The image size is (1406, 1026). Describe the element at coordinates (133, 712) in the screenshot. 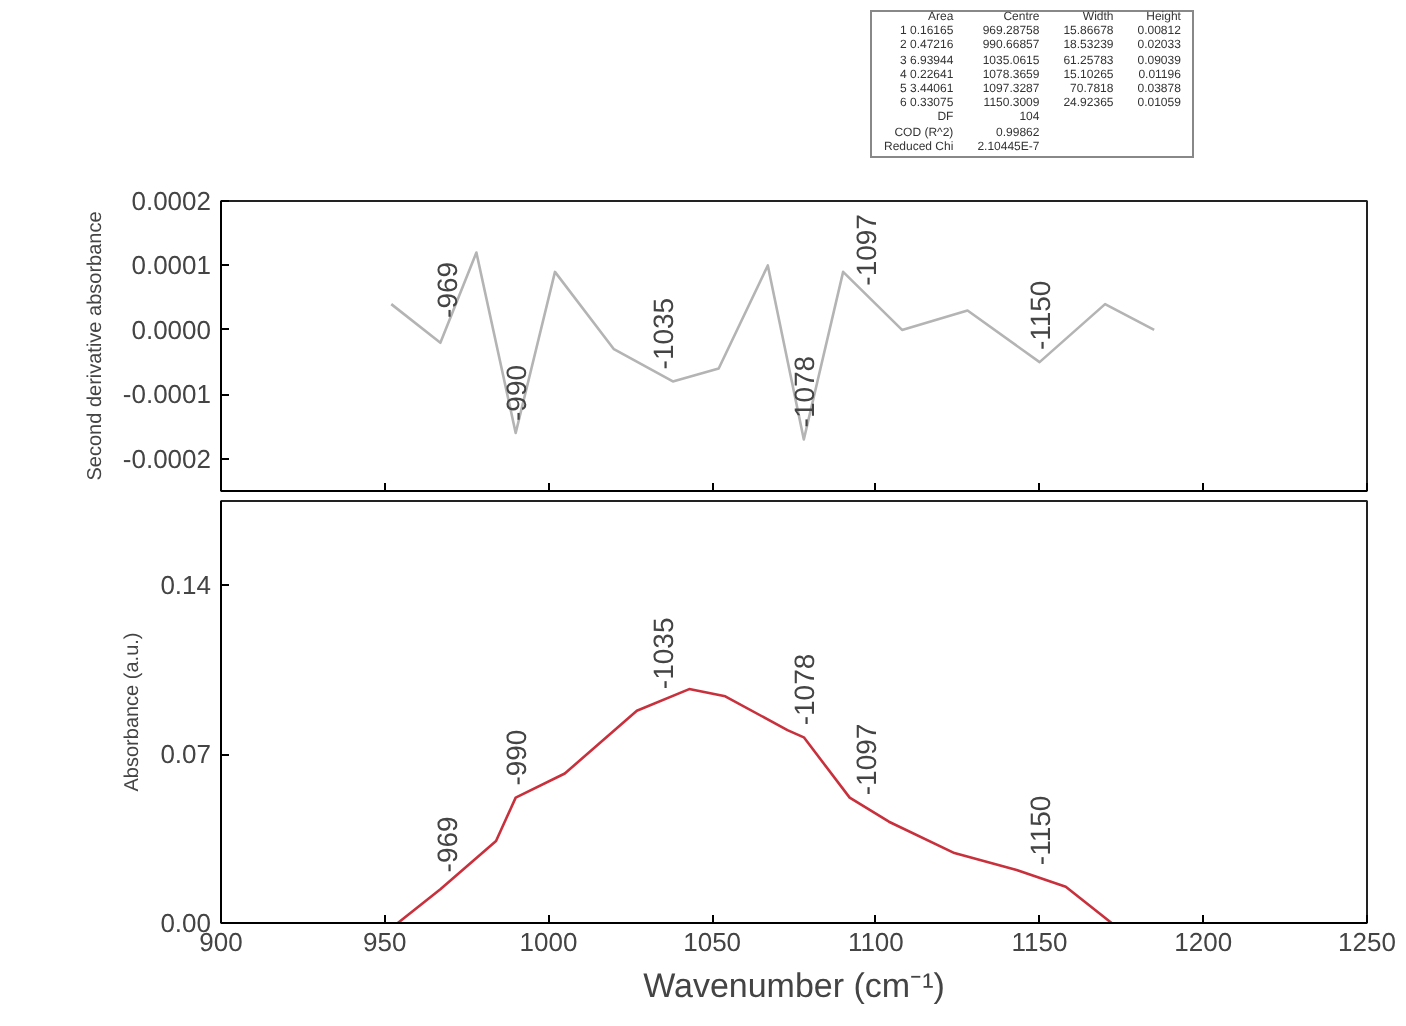

I see `y-axis-title: Absorbance (a.u.)` at that location.